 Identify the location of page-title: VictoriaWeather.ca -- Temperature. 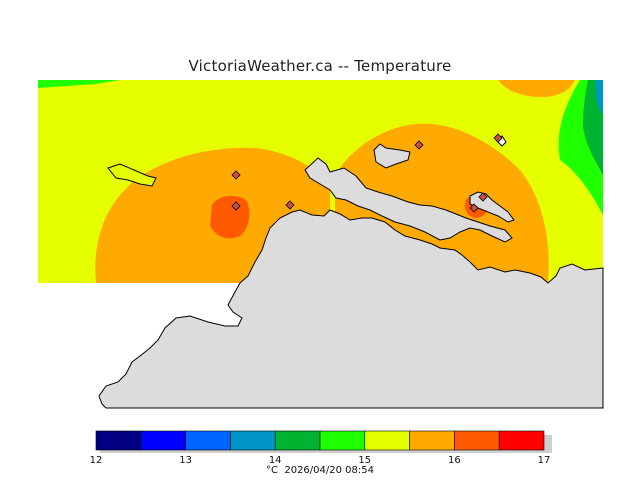
(320, 66).